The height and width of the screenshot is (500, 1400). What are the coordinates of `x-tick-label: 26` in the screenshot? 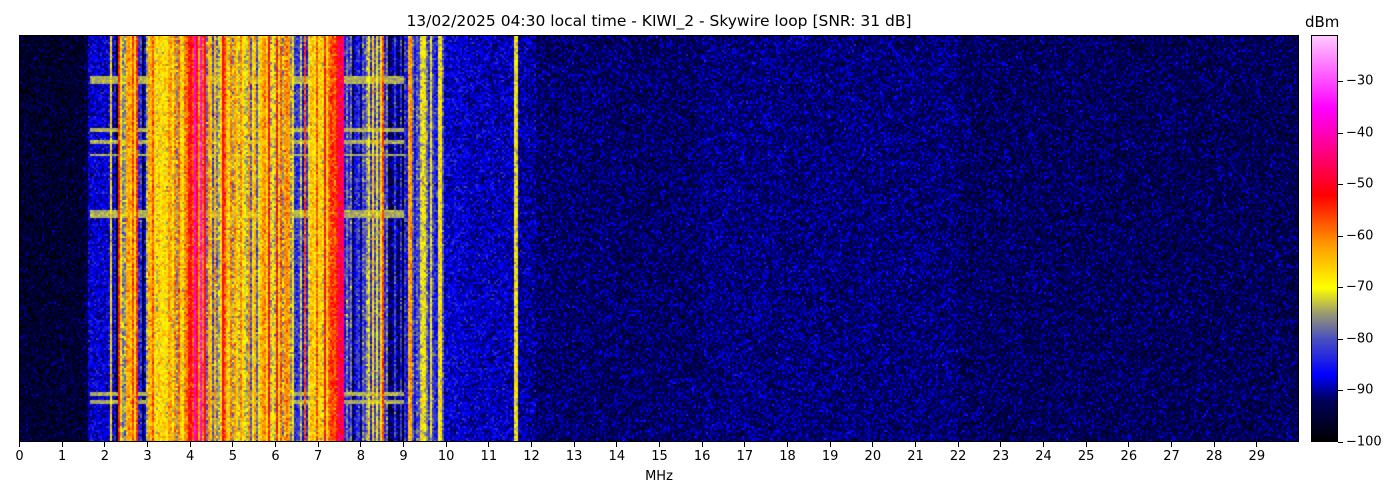 It's located at (1129, 456).